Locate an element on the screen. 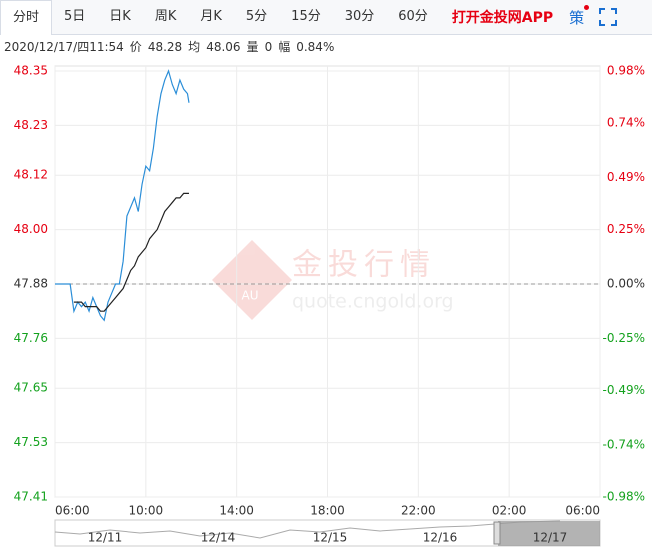 This screenshot has height=547, width=652. red-dot is located at coordinates (587, 7).